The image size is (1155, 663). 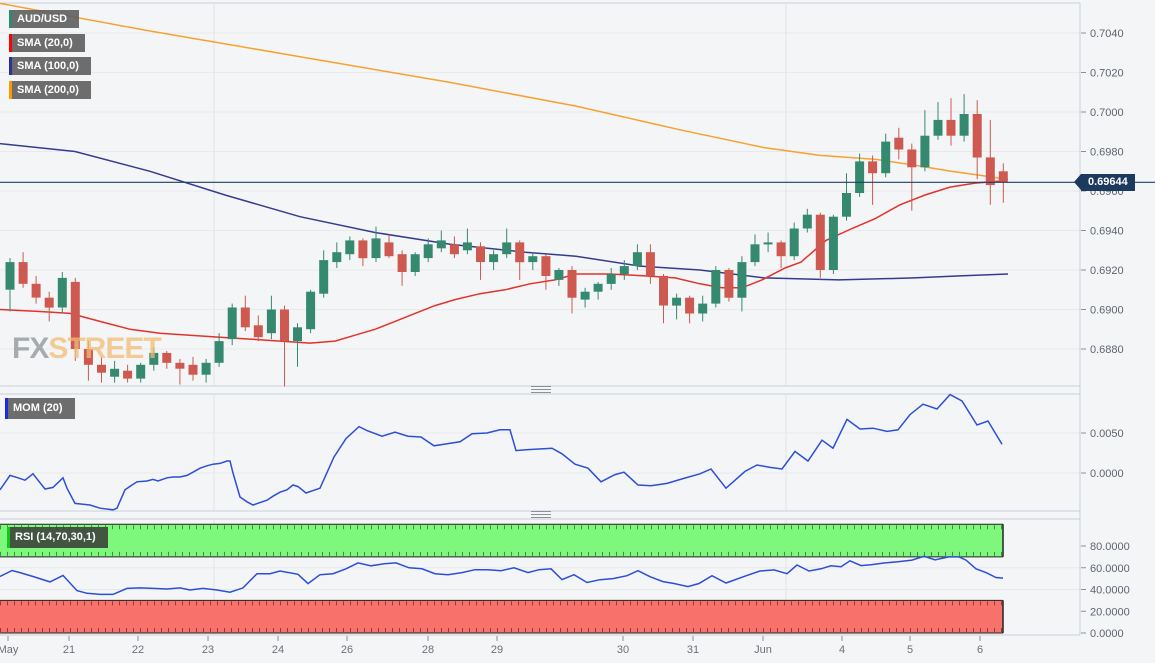 I want to click on axis-label: 0.6920, so click(x=1107, y=271).